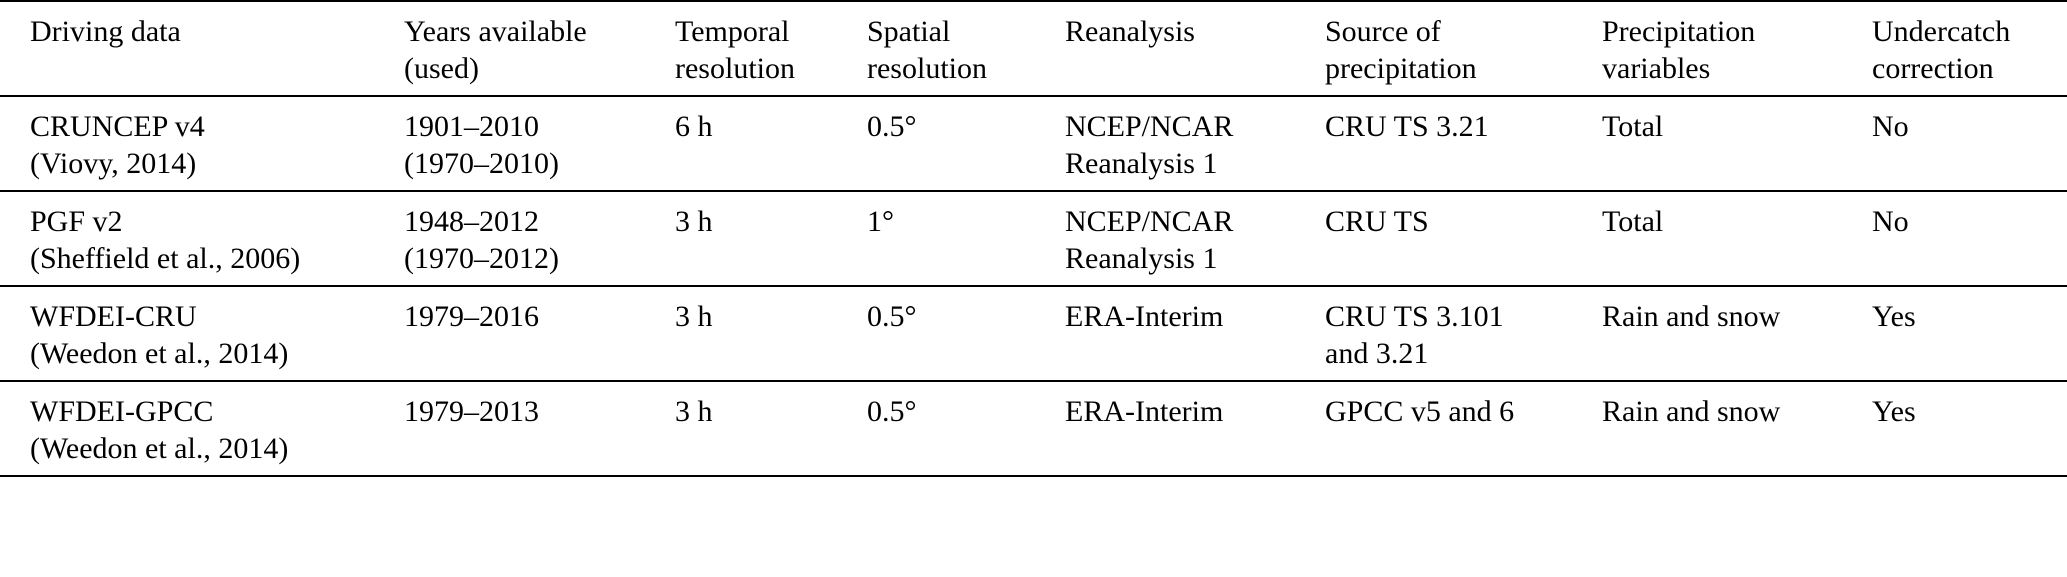  What do you see at coordinates (694, 126) in the screenshot?
I see `cell-temporal-resolution: 6 h` at bounding box center [694, 126].